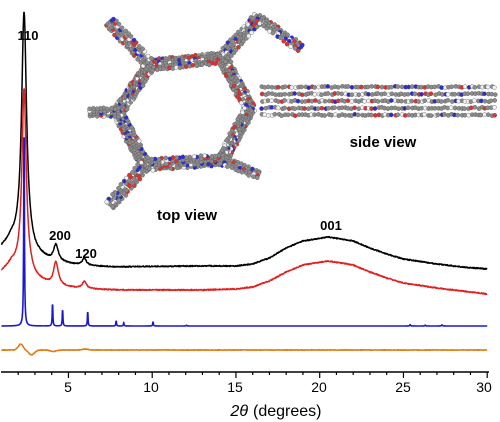 The image size is (500, 422). I want to click on side-view-structure, so click(378, 101).